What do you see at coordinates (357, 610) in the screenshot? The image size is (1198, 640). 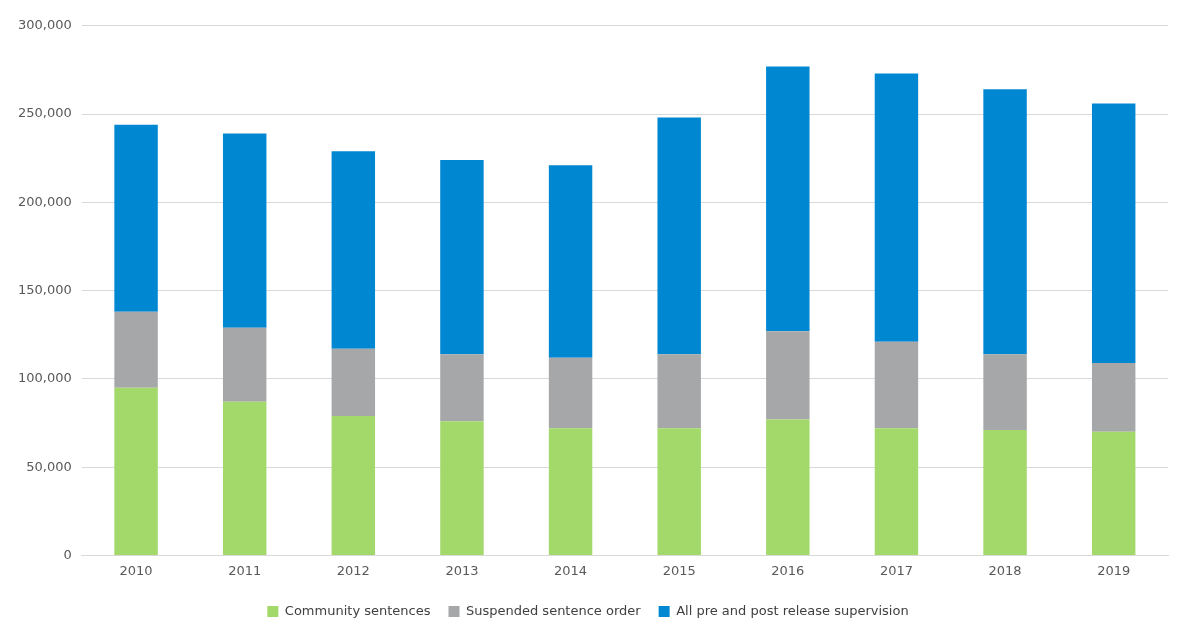 I see `legend-label: Community sentences` at bounding box center [357, 610].